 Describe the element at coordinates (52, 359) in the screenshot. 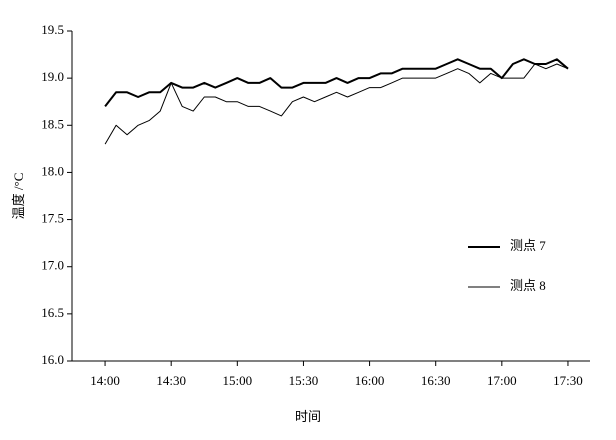

I see `y-tick-label: 16.0` at that location.